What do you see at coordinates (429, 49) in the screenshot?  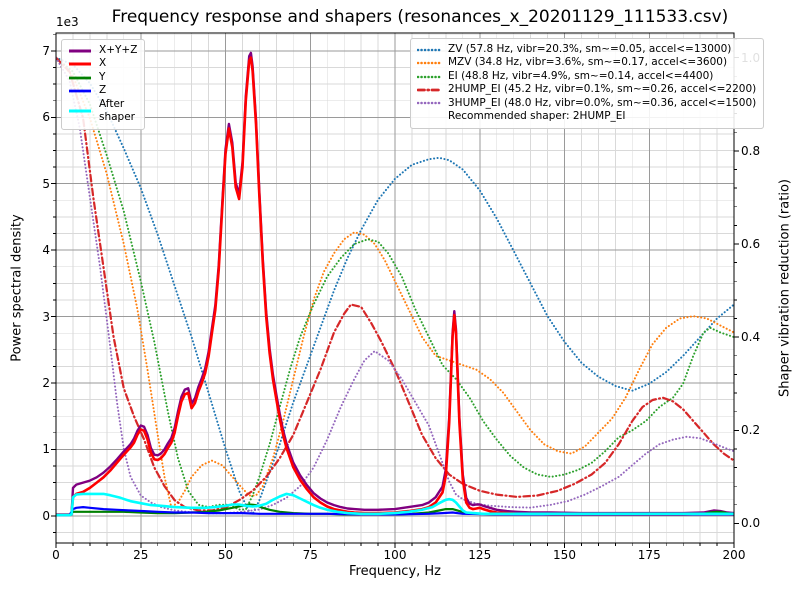 I see `ZV-legend-line` at bounding box center [429, 49].